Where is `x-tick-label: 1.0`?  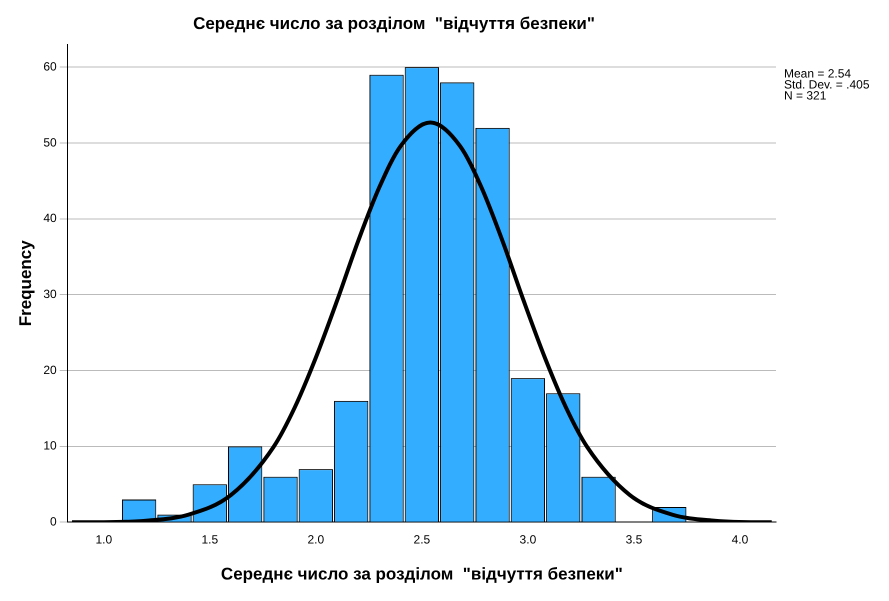 x-tick-label: 1.0 is located at coordinates (103, 539).